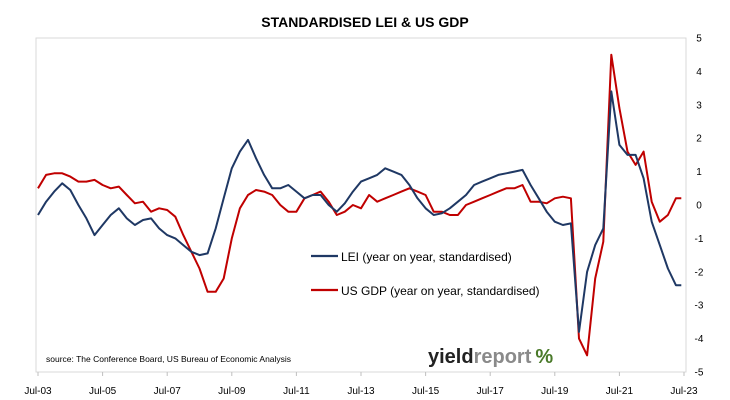 This screenshot has height=400, width=730. I want to click on y-tick-label: 0, so click(699, 206).